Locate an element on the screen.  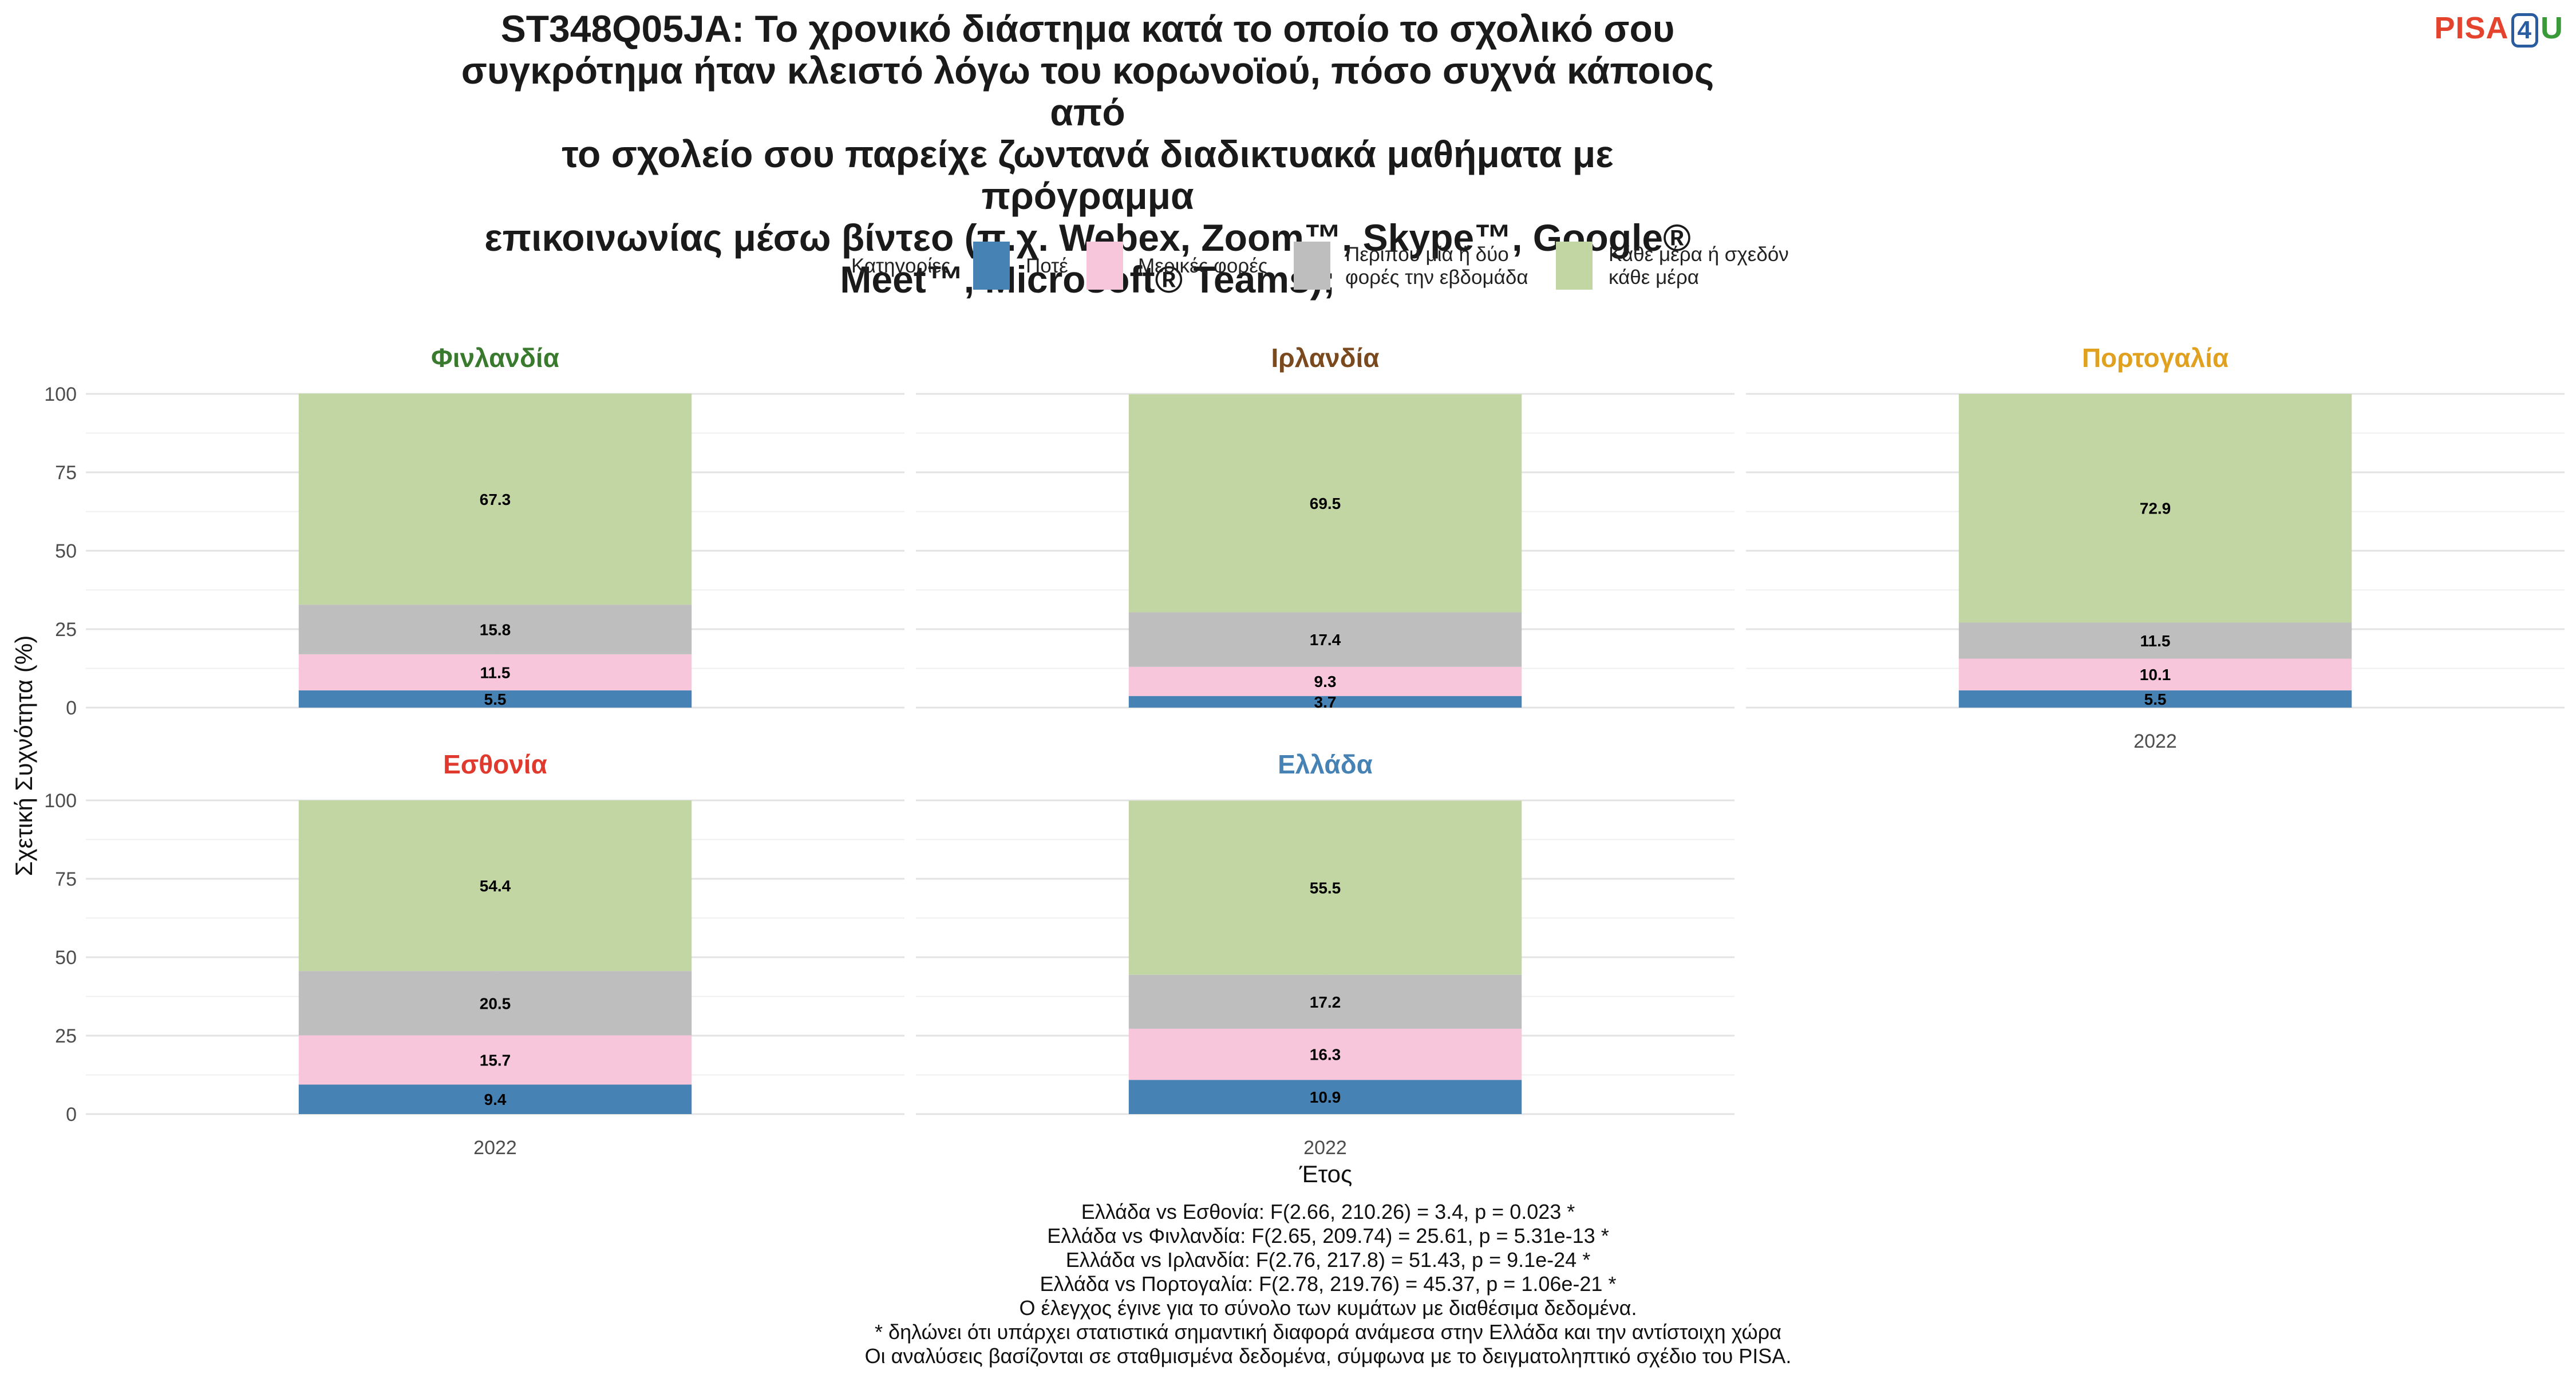
data-label: 54.4 is located at coordinates (495, 886).